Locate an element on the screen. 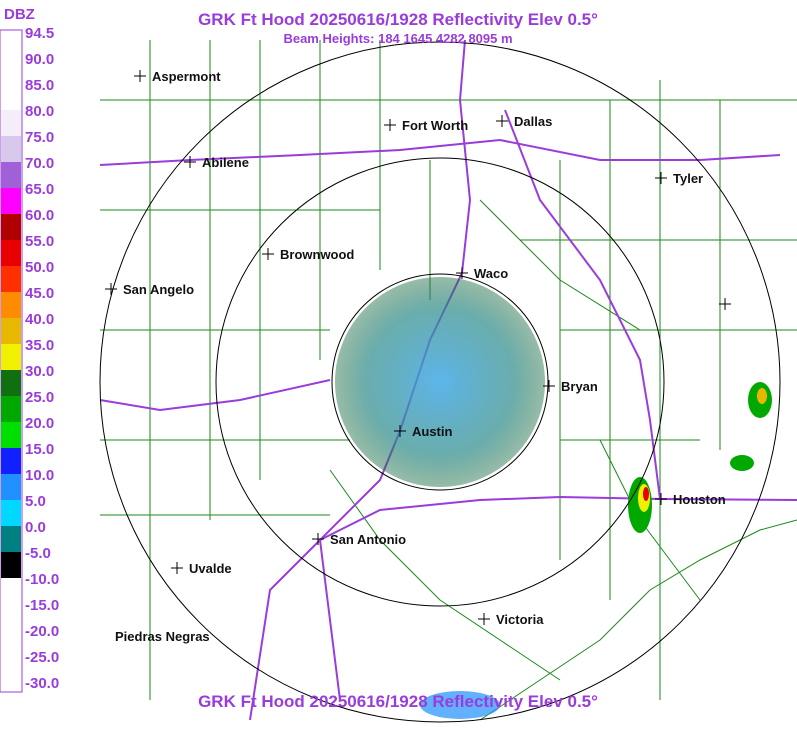 The image size is (797, 731). city-label: Houston is located at coordinates (699, 499).